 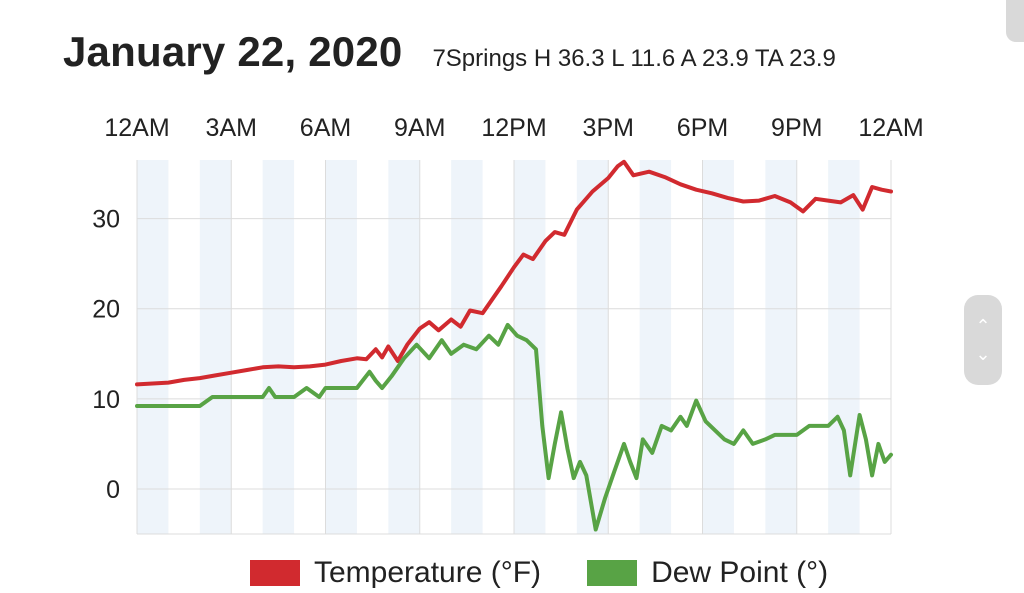 I want to click on x-tick-label: 9PM, so click(x=796, y=128).